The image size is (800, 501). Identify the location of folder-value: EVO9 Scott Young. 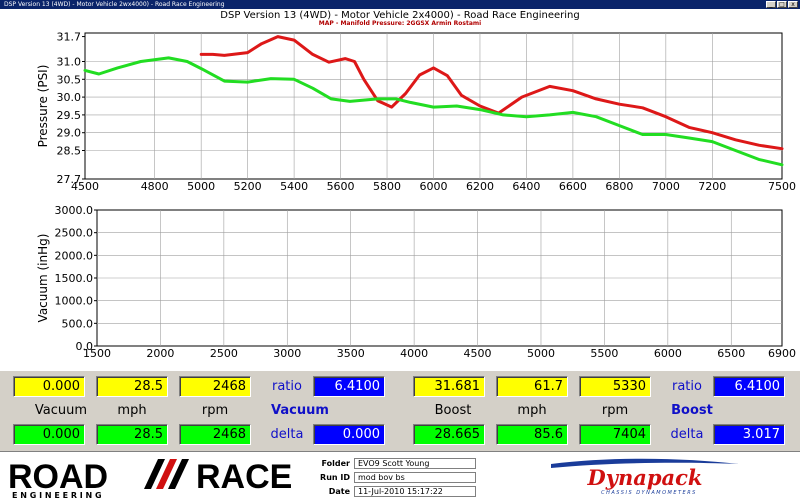
(415, 463).